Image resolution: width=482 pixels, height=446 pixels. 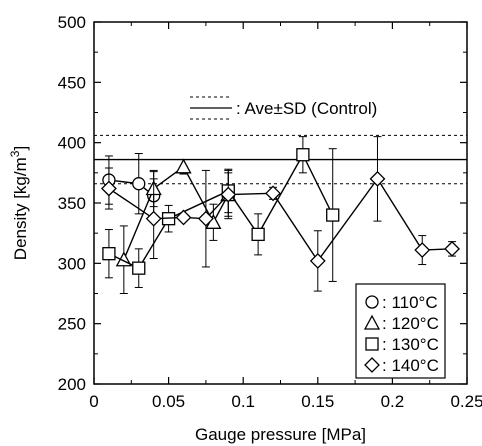 What do you see at coordinates (280, 434) in the screenshot?
I see `x-axis-title: Gauge pressure [MPa]` at bounding box center [280, 434].